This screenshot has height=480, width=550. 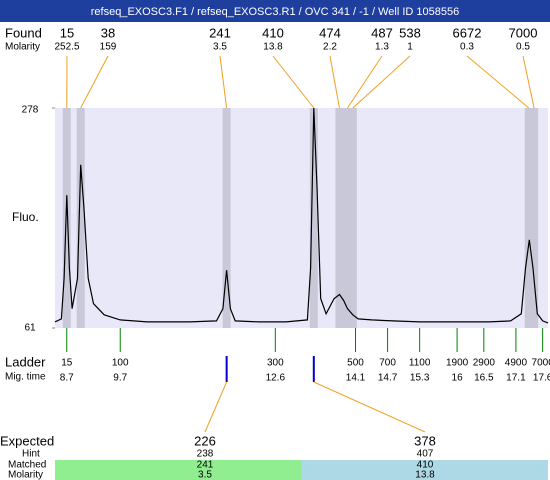 What do you see at coordinates (467, 47) in the screenshot?
I see `peak-molarity: 0.3` at bounding box center [467, 47].